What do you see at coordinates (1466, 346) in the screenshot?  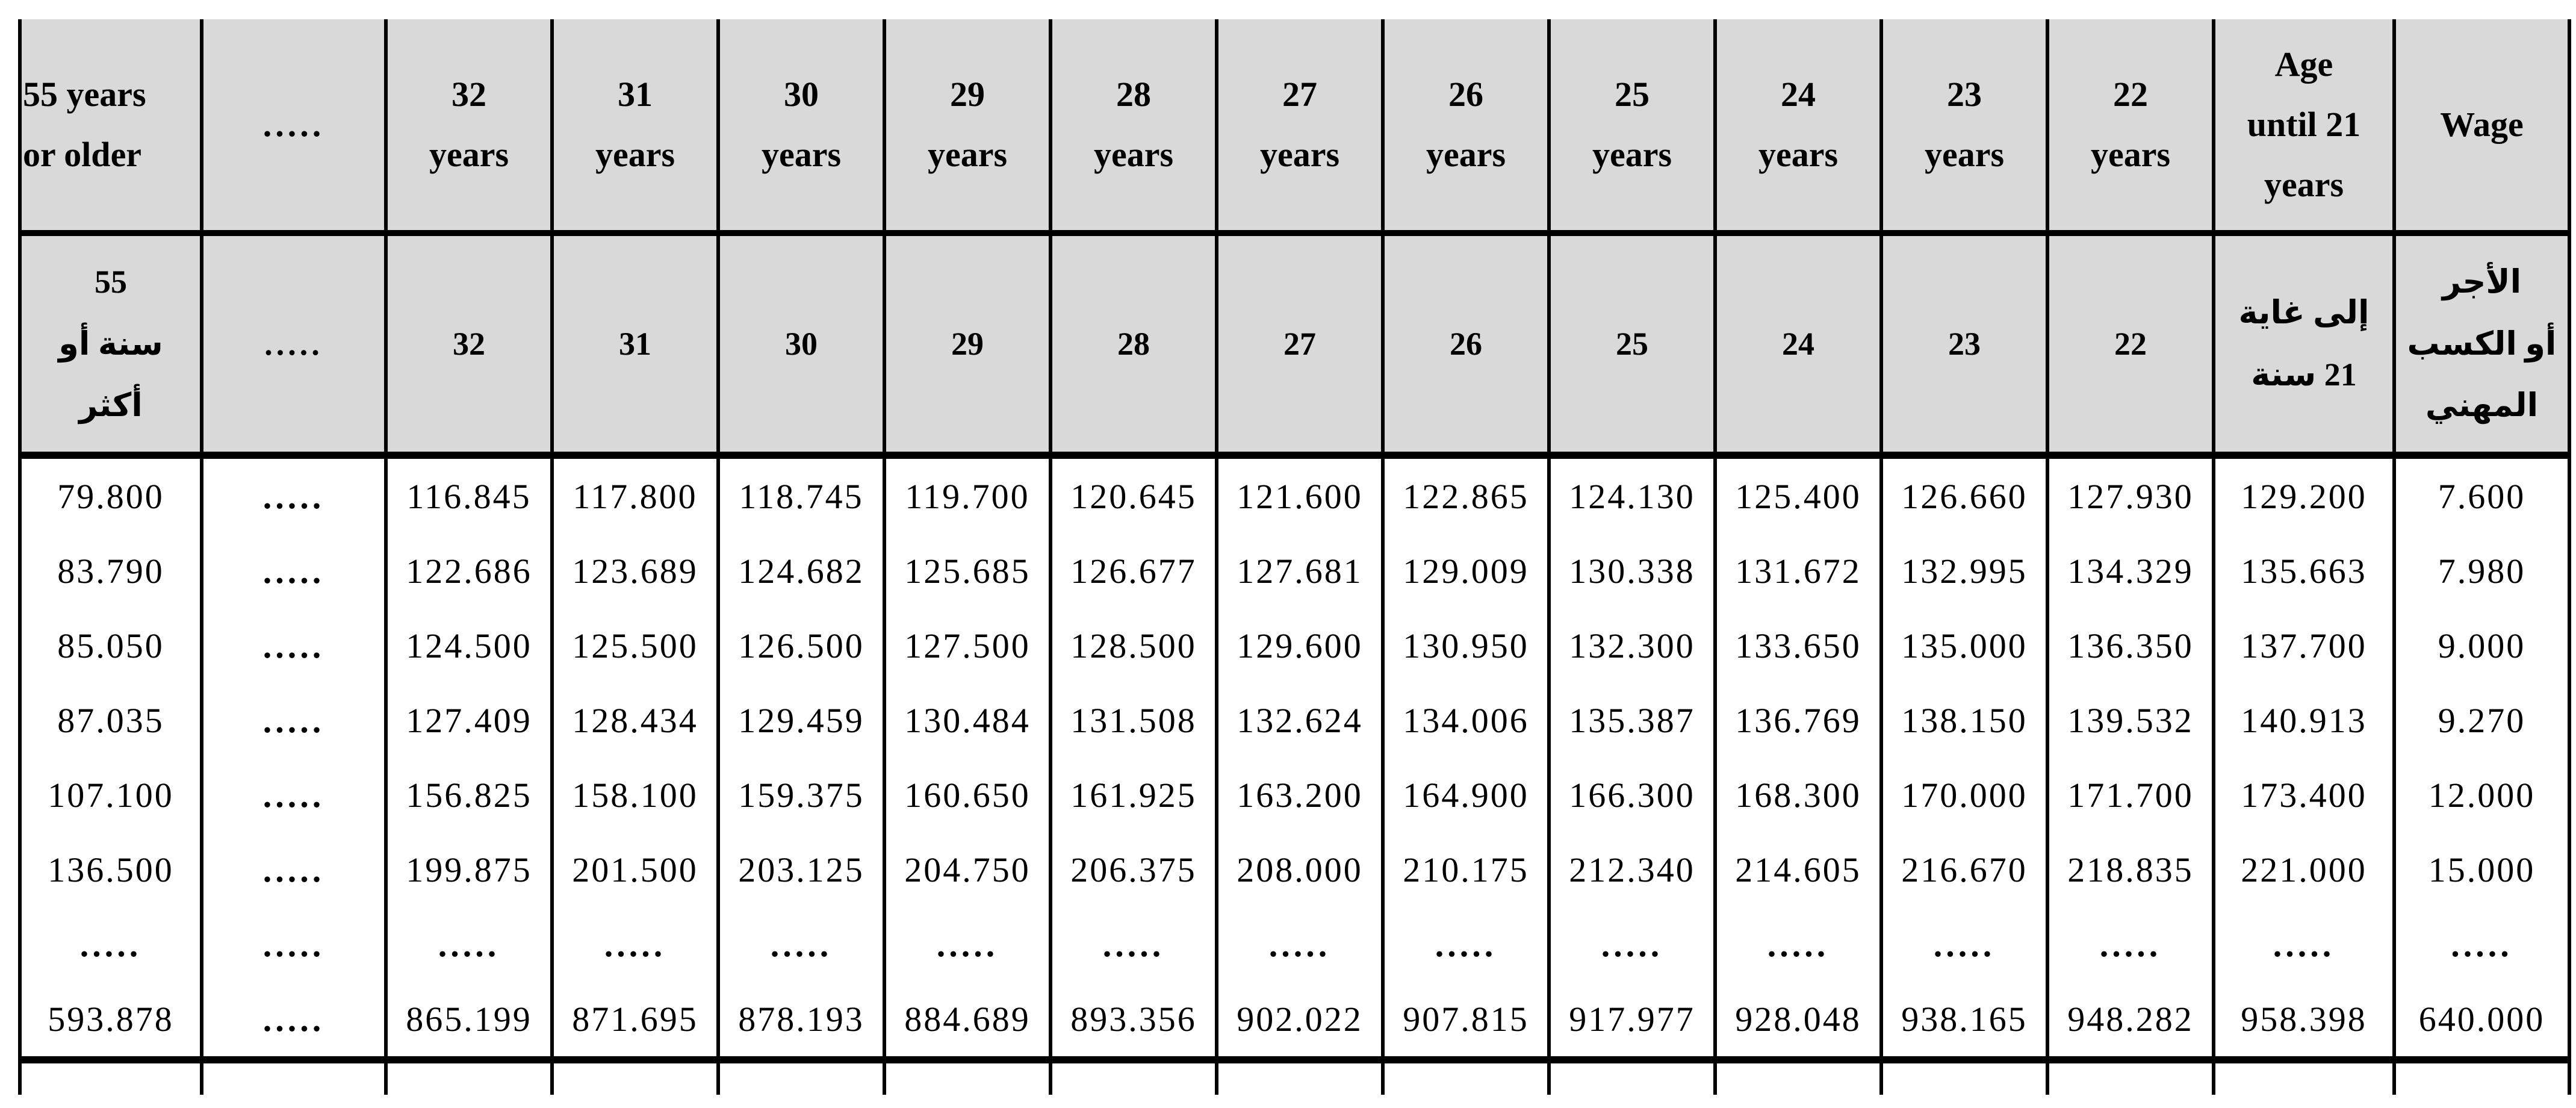 I see `header-ar-age-26: 26` at bounding box center [1466, 346].